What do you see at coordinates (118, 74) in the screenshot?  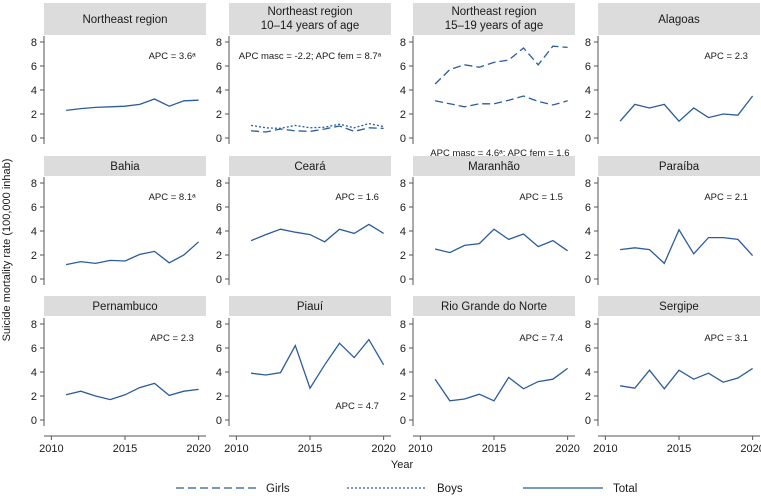 I see `panel-0: Northeast region 0 2 4 6 8 APC = 3.6ᵃ` at bounding box center [118, 74].